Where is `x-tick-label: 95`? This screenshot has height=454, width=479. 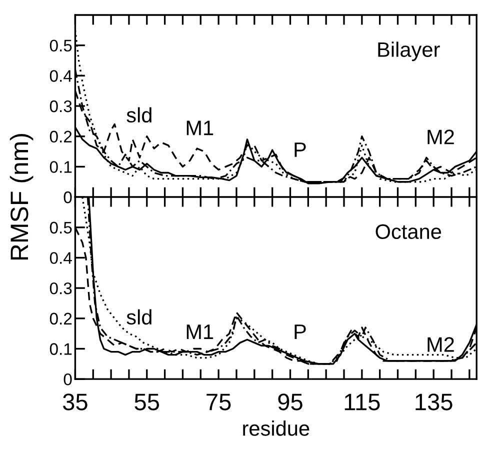 x-tick-label: 95 is located at coordinates (290, 402).